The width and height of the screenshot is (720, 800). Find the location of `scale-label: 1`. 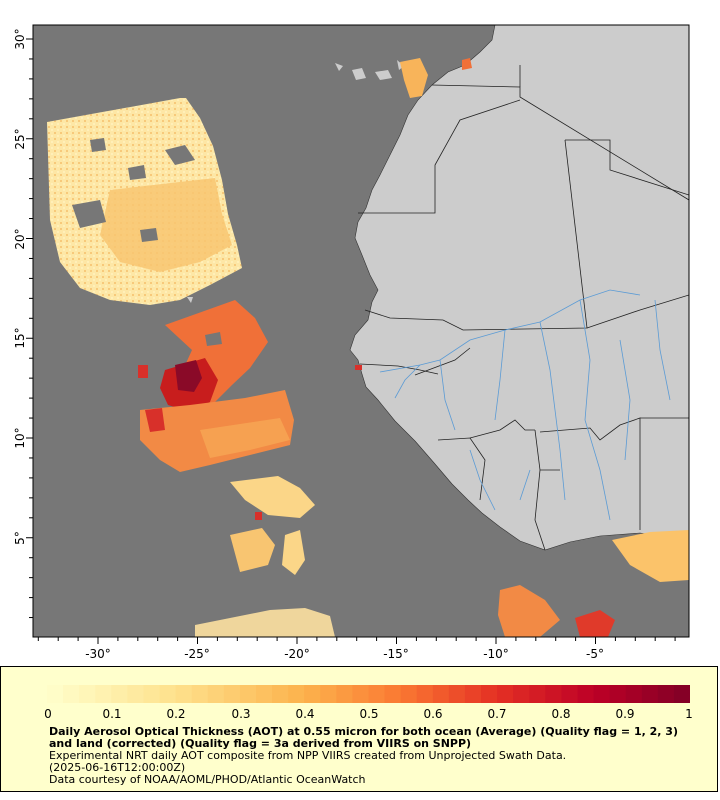

scale-label: 1 is located at coordinates (689, 714).